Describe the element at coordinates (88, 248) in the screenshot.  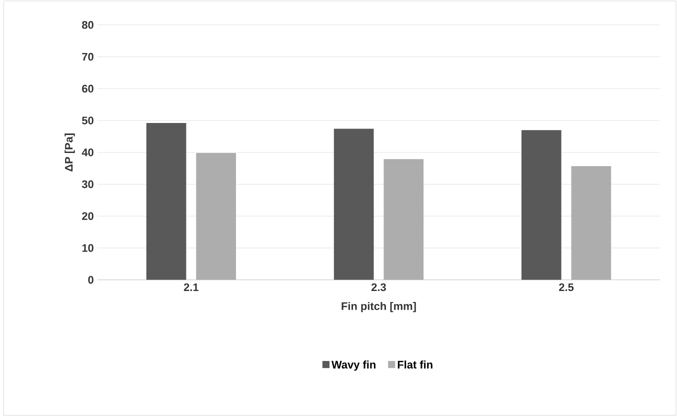
I see `y-tick-label: 10` at that location.